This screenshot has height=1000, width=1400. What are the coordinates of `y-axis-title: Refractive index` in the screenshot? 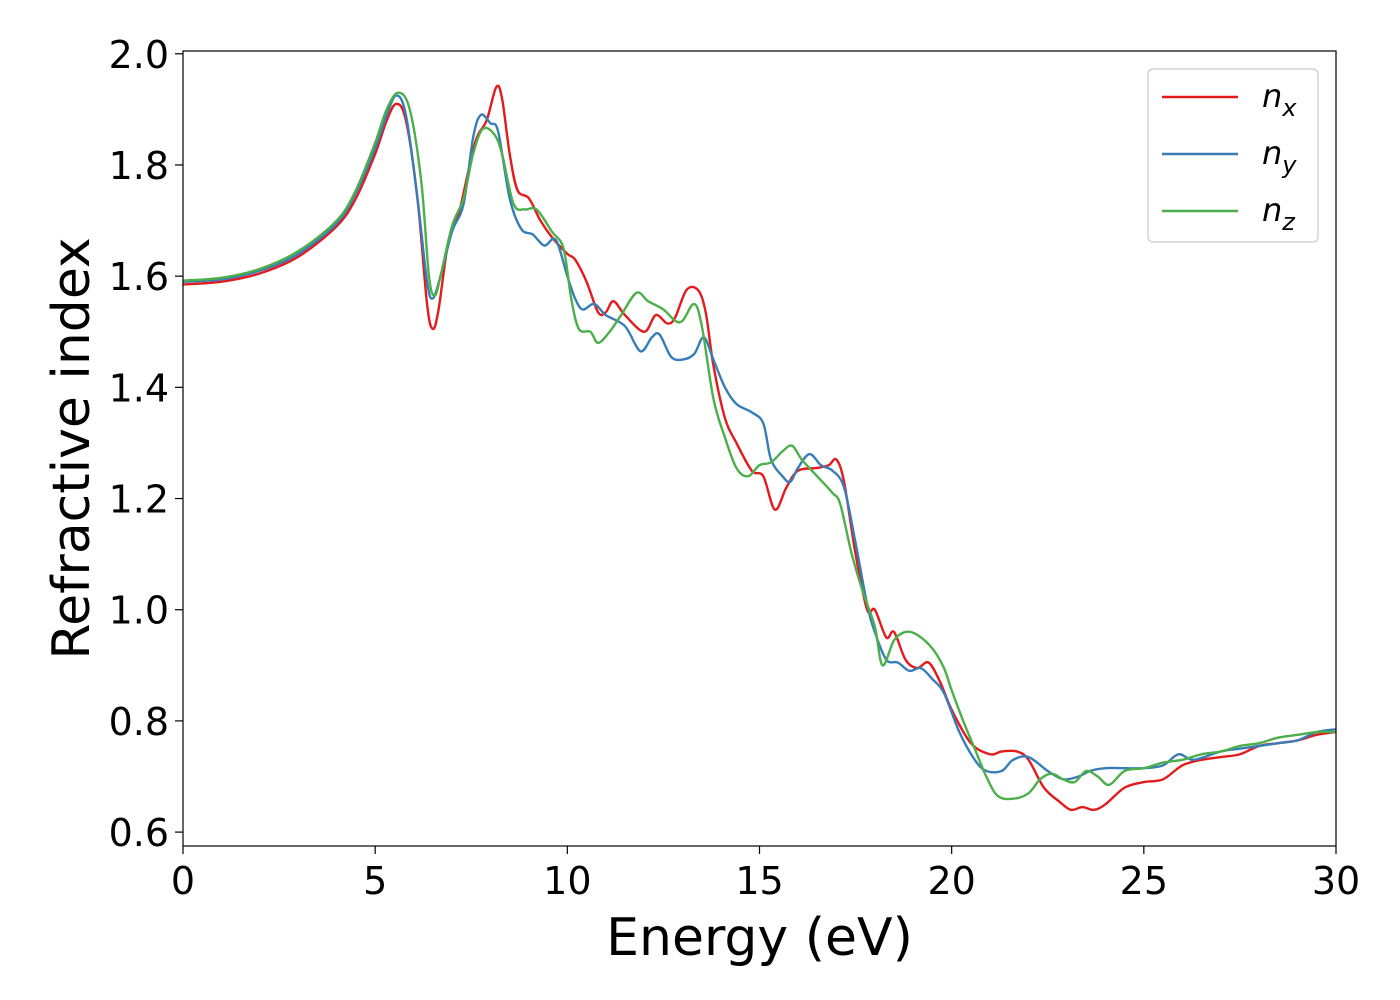 It's located at (72, 448).